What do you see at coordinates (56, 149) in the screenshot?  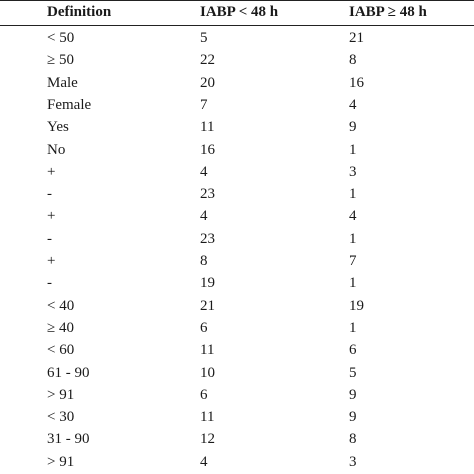 I see `cell-definition: No` at bounding box center [56, 149].